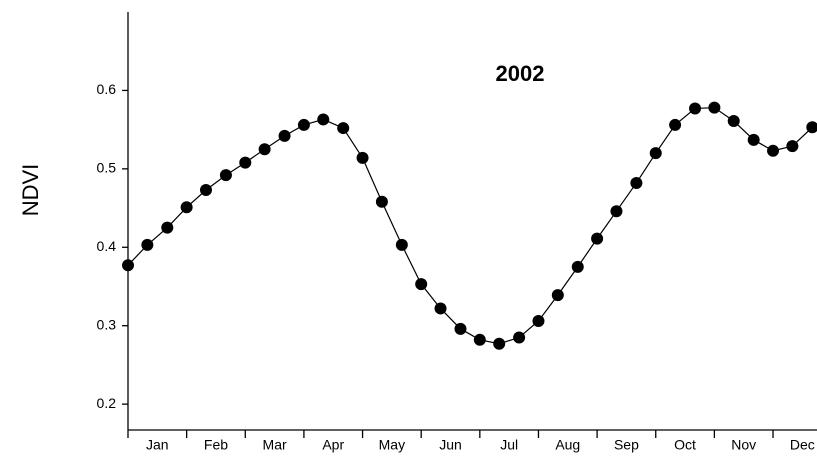 The image size is (817, 457). I want to click on x-tick-label: Jan, so click(157, 445).